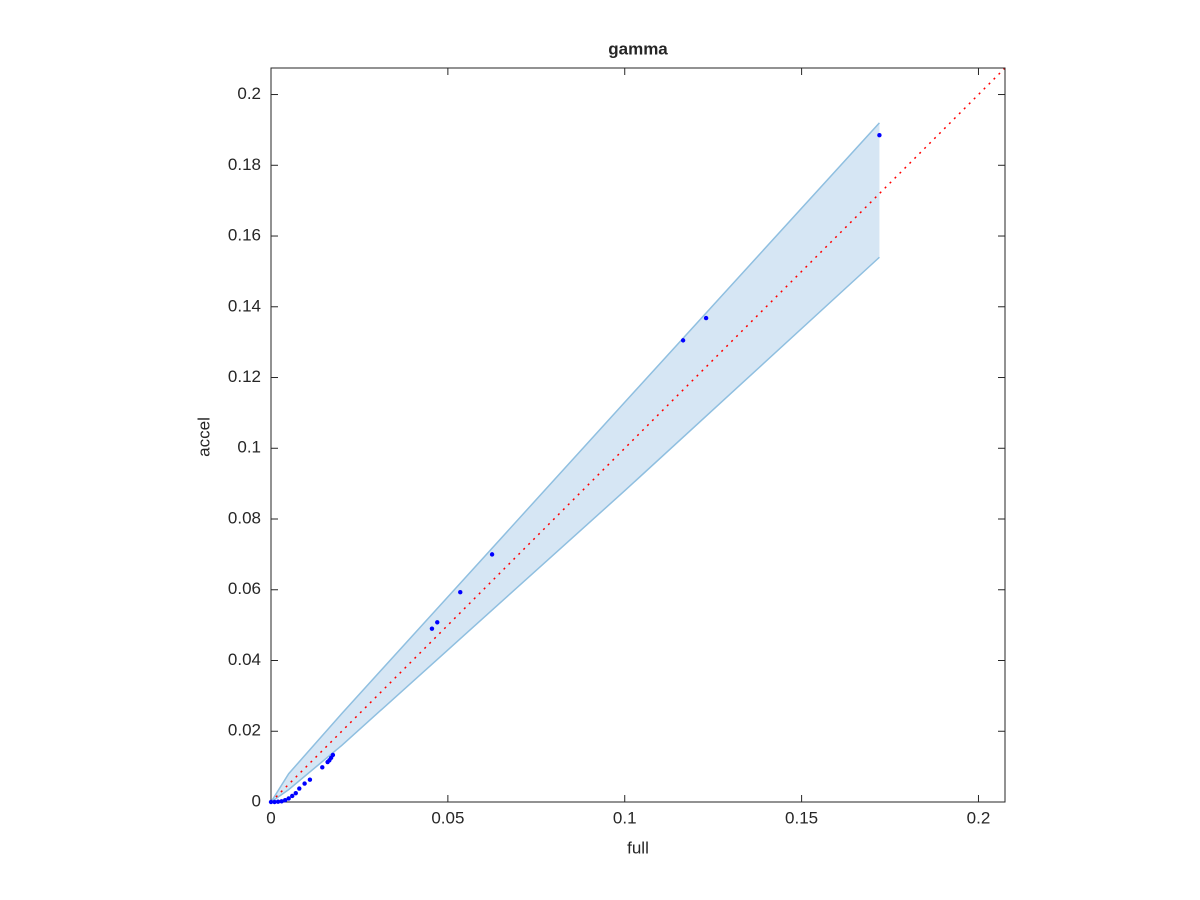  Describe the element at coordinates (625, 817) in the screenshot. I see `x-tick-label: 0.1` at that location.